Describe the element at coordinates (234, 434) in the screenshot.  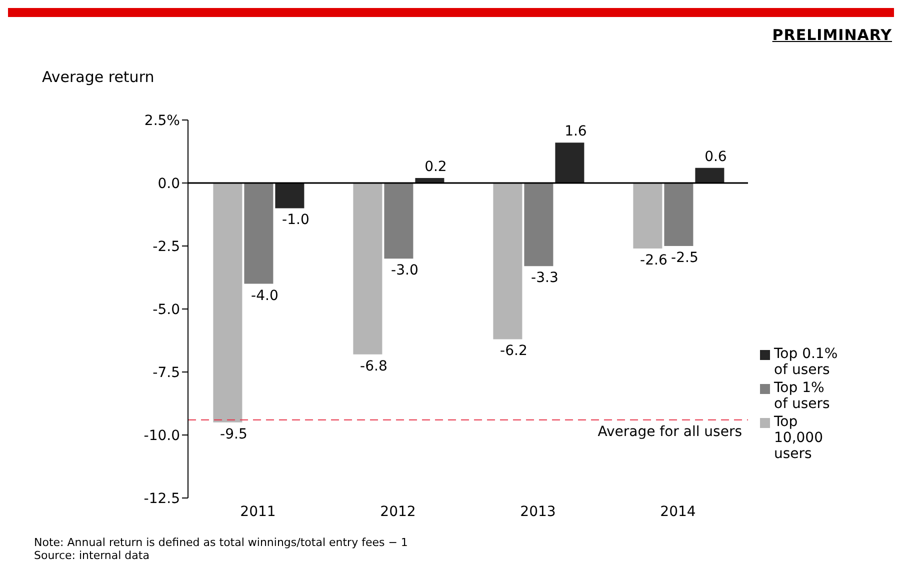
I see `data-label: -9.5` at that location.